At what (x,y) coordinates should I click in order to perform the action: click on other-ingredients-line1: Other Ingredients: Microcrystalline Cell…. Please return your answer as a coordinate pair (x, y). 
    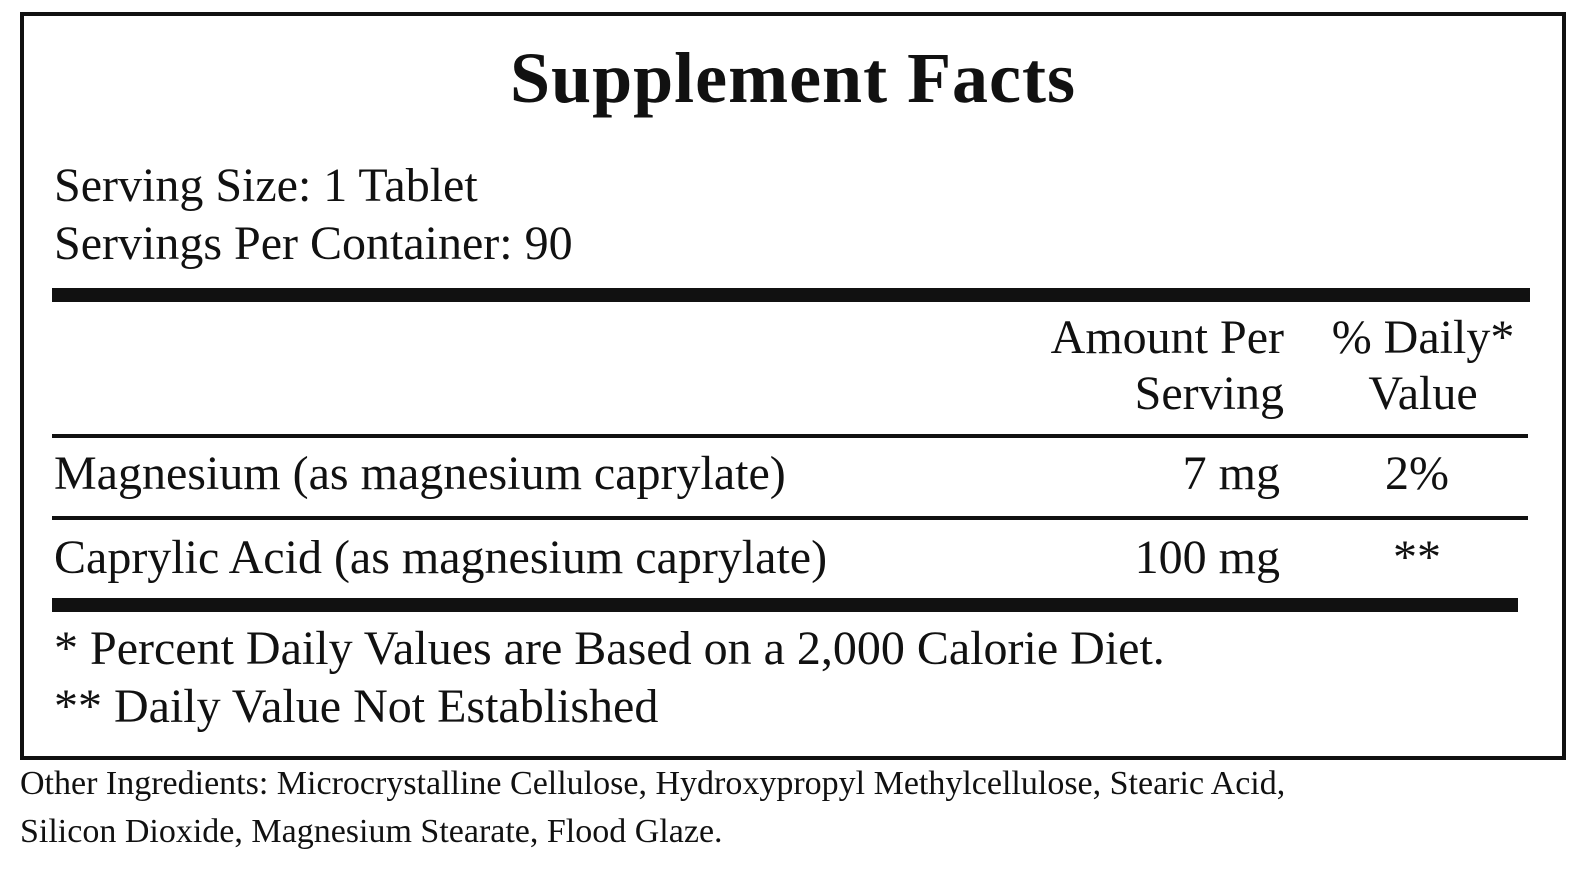
    Looking at the image, I should click on (653, 783).